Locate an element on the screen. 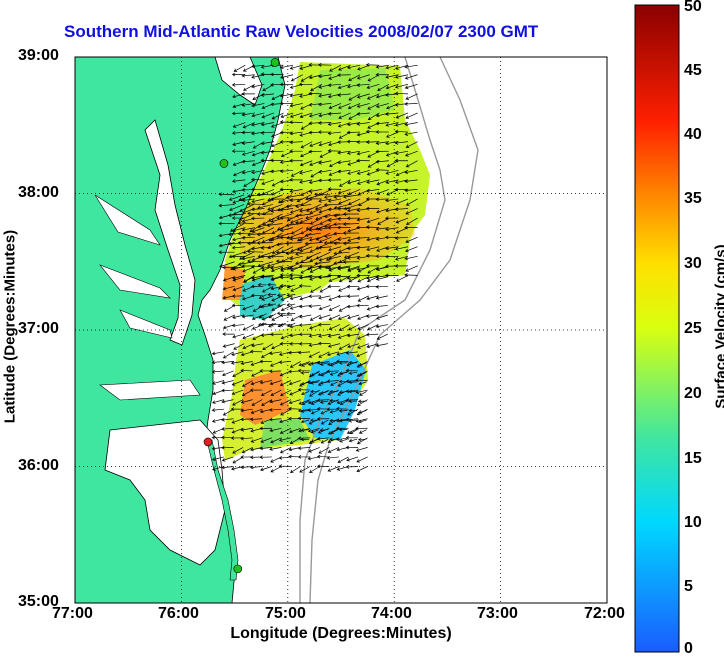  velocity-green-north is located at coordinates (352, 94).